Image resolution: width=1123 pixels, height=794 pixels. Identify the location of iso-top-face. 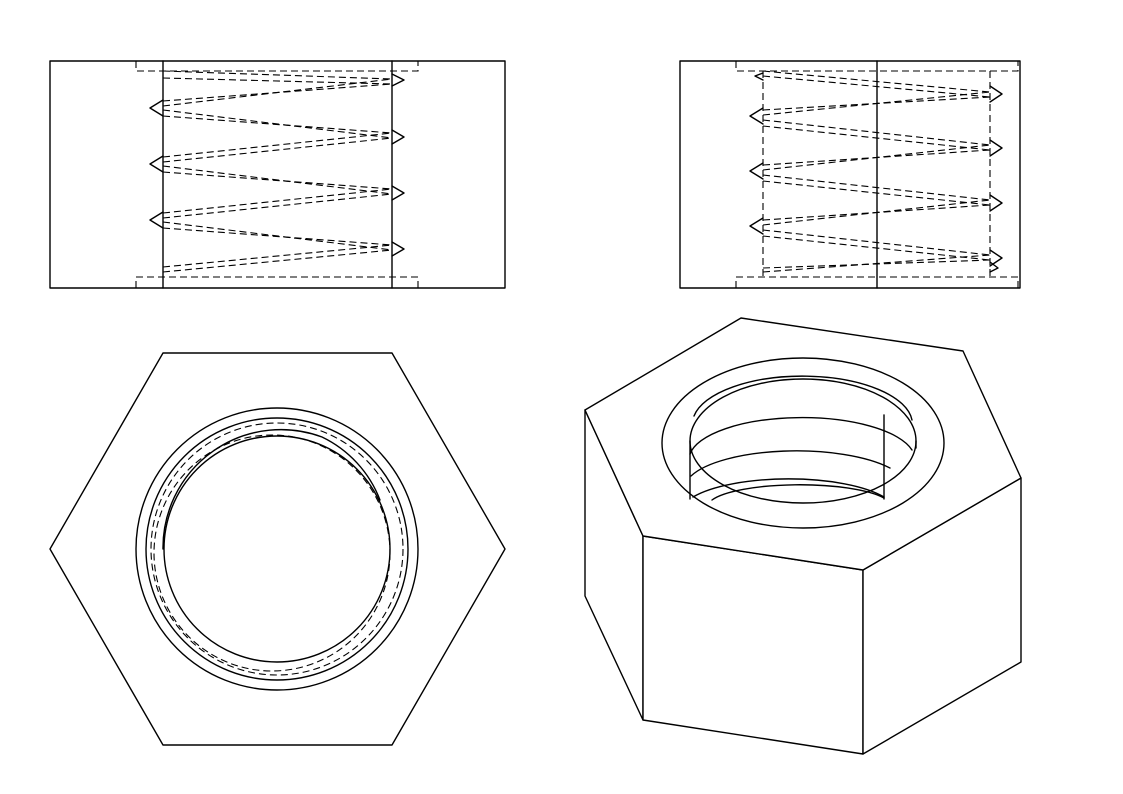
(803, 444).